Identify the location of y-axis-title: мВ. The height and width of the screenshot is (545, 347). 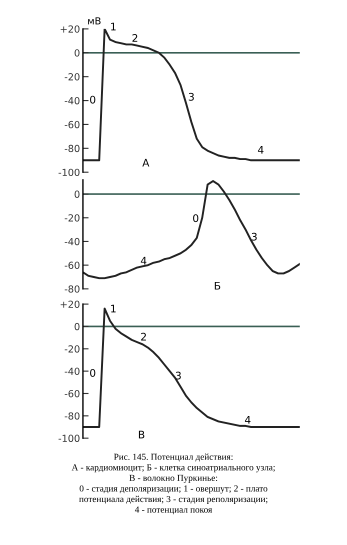
(94, 20).